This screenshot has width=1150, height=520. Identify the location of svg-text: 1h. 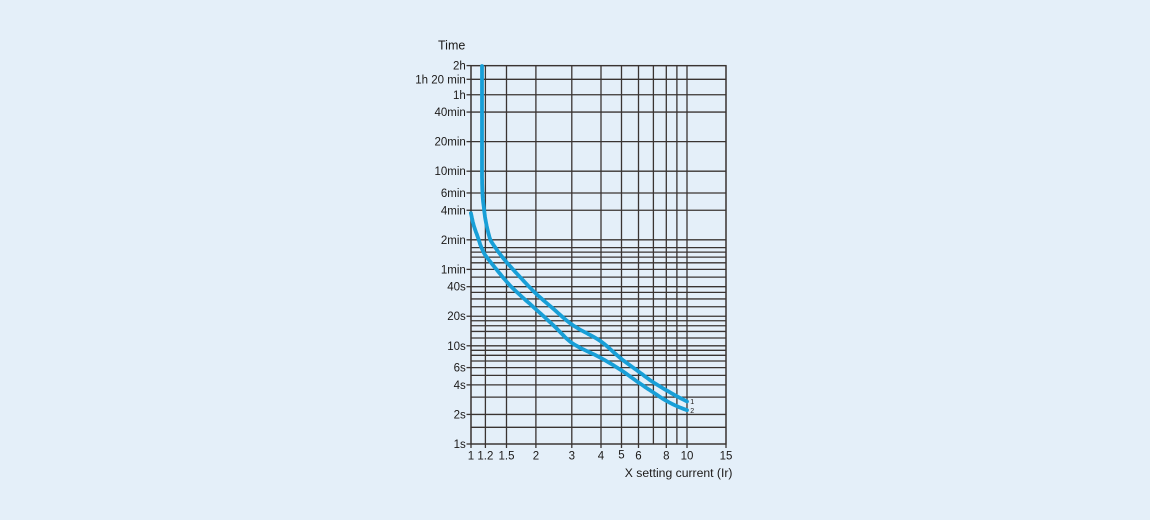
(459, 96).